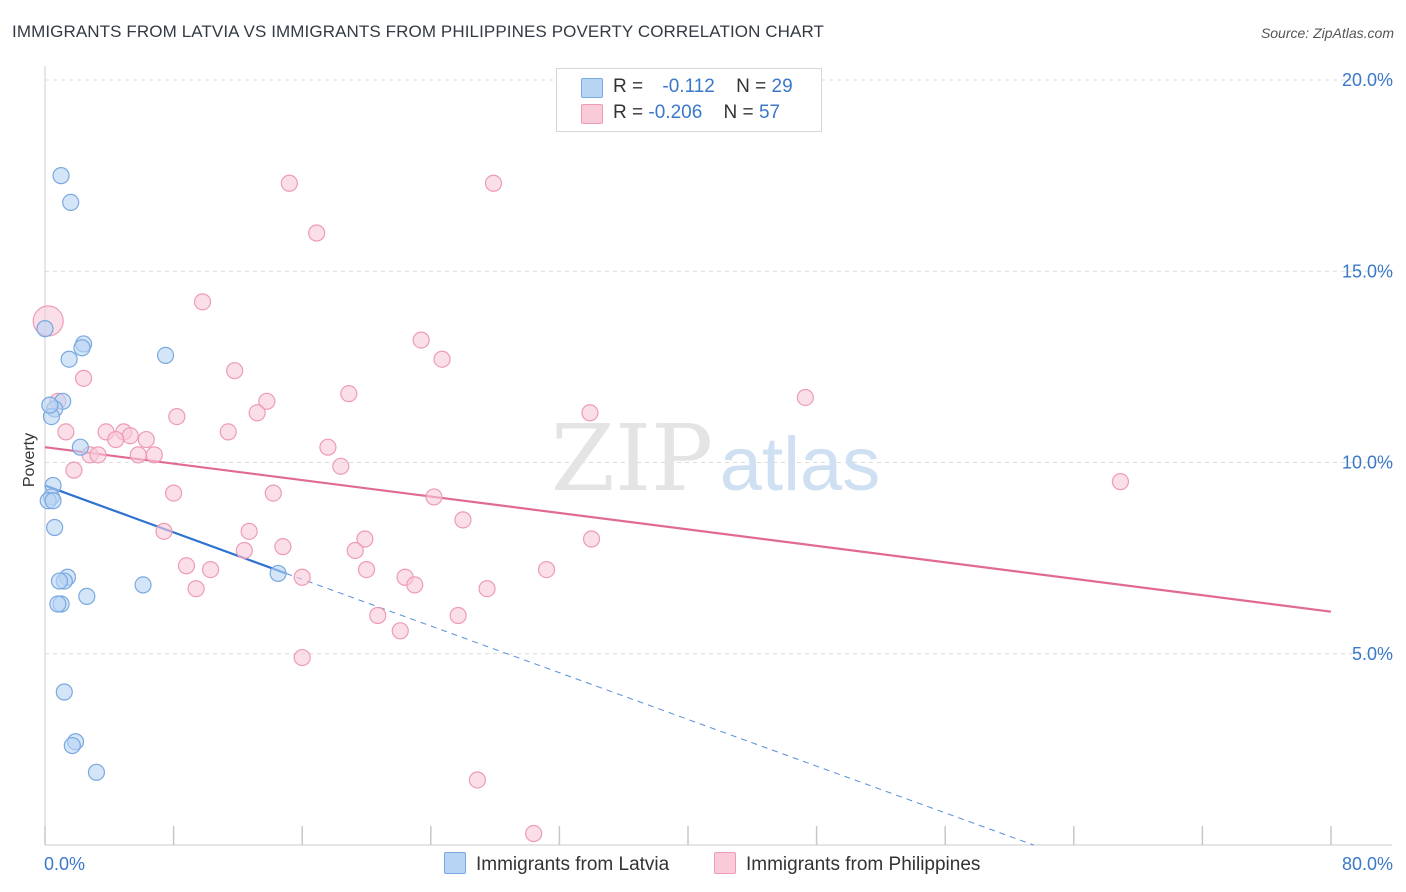 The height and width of the screenshot is (892, 1406). Describe the element at coordinates (592, 114) in the screenshot. I see `legend-swatch-philippines` at that location.